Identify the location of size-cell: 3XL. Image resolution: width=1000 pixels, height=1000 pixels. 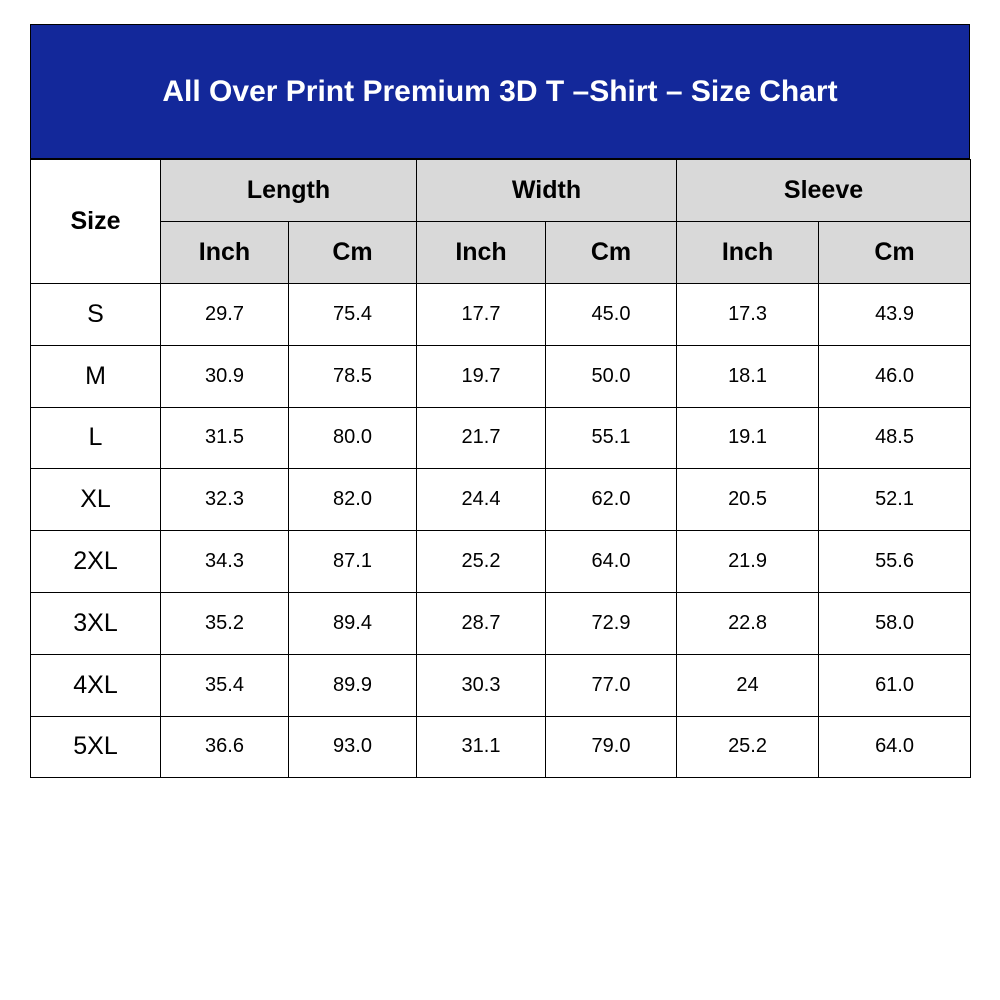
(95, 623).